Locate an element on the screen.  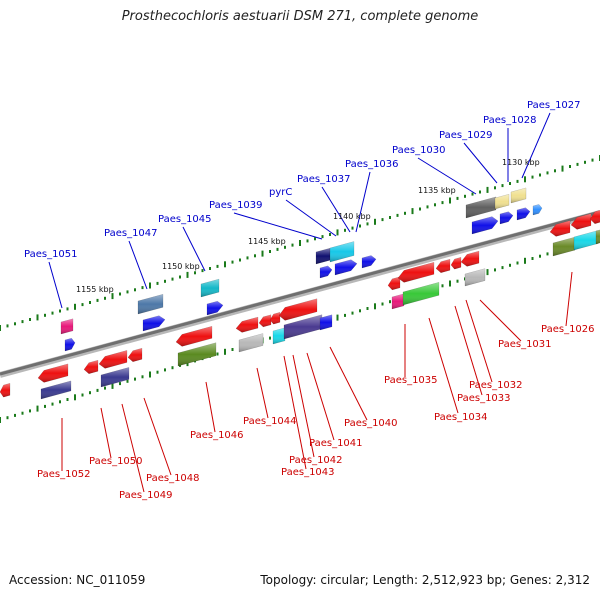
kbp-tick-label: 1130 kbp is located at coordinates (521, 162).